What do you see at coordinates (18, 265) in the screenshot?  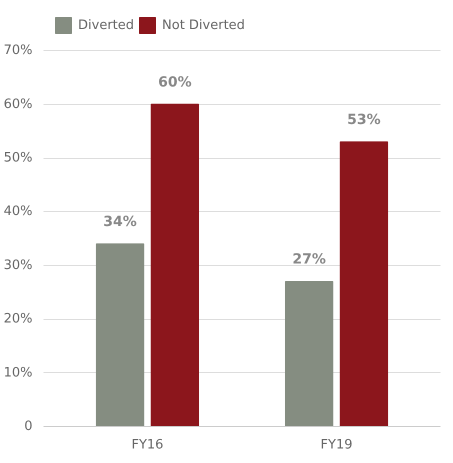 I see `y-tick-label: 30%` at bounding box center [18, 265].